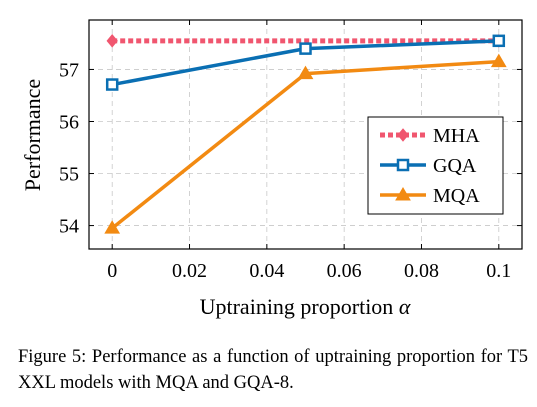 The image size is (537, 407). I want to click on x-tick-label: 0.02, so click(189, 271).